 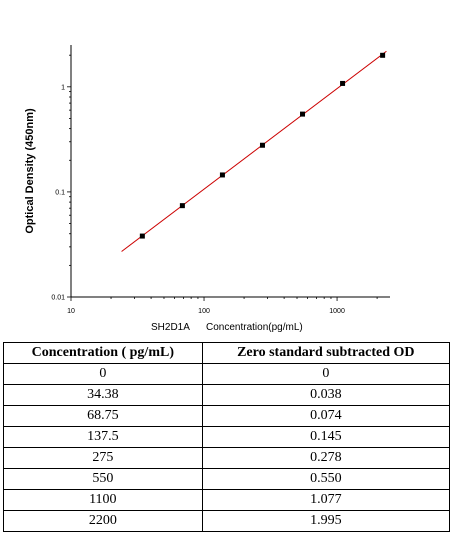 I want to click on table-row: 137.5 0.145, so click(x=227, y=437).